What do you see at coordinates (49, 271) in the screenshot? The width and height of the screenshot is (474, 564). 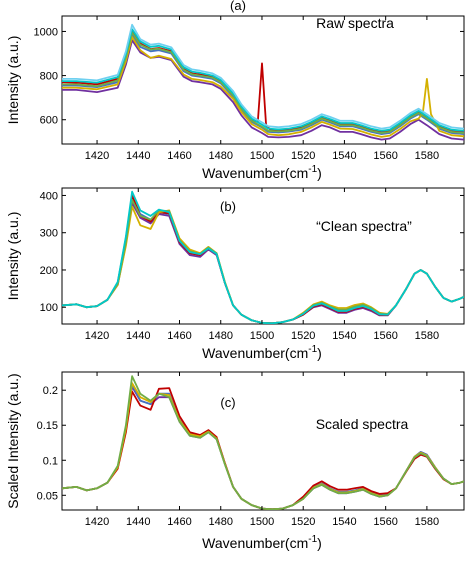 I see `y-tick-label: 200` at bounding box center [49, 271].